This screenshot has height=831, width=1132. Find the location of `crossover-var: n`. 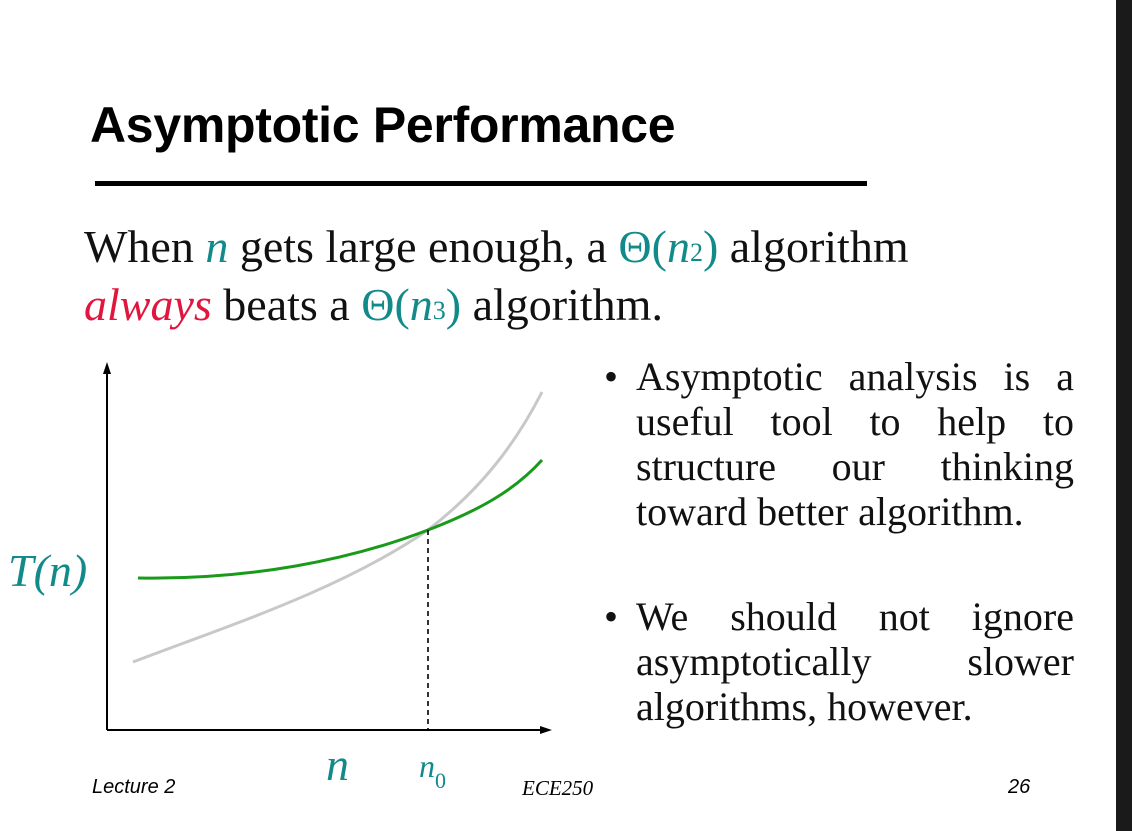

crossover-var: n is located at coordinates (427, 766).